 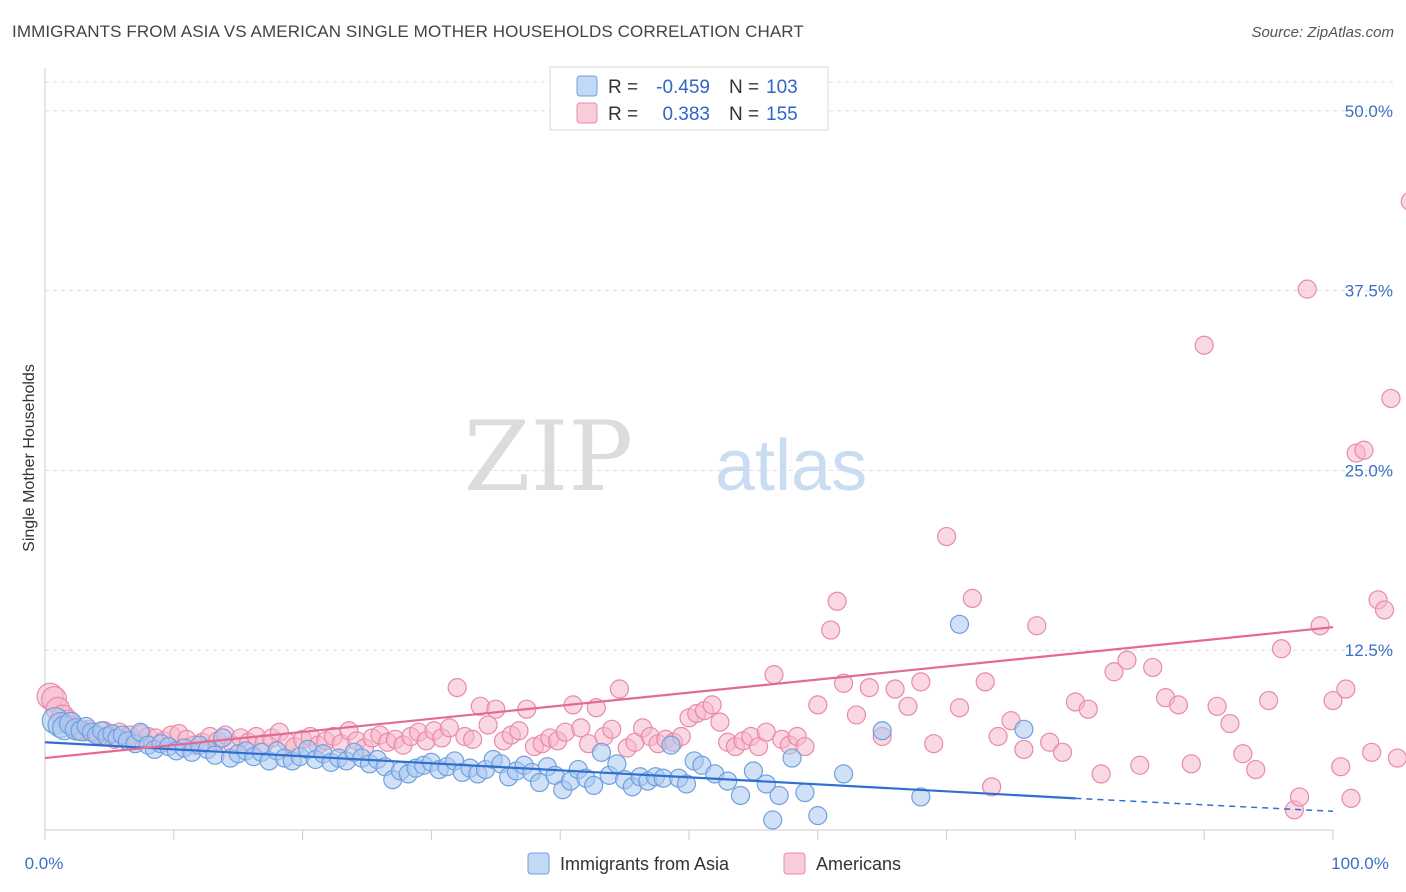 I want to click on legend-r-value-1: -0.459, so click(x=683, y=87).